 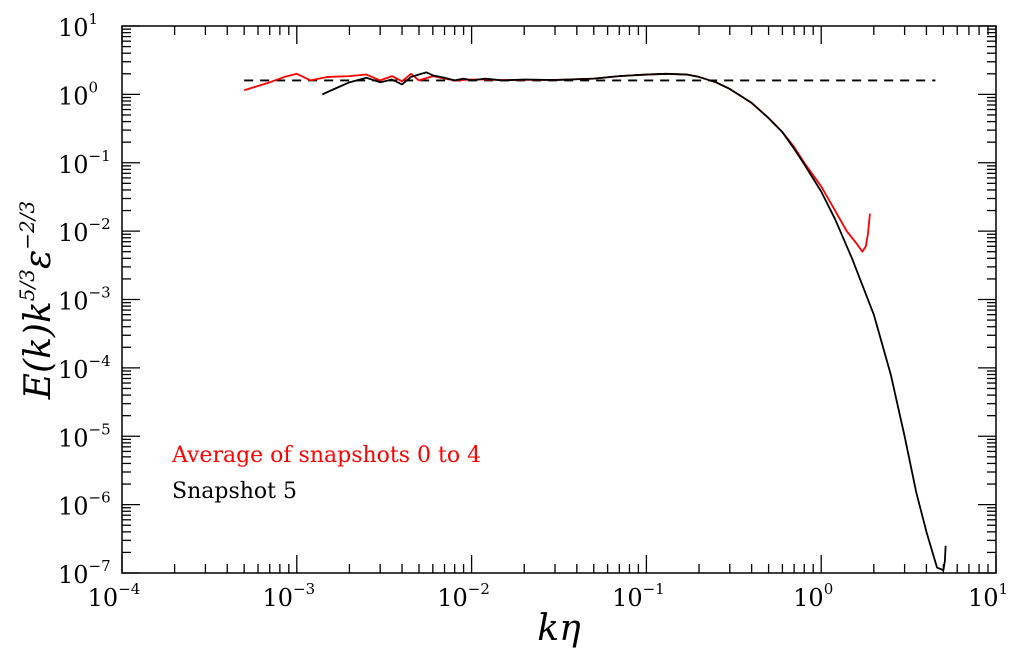 I want to click on y-tick-label: 10⁻⁵, so click(x=84, y=436).